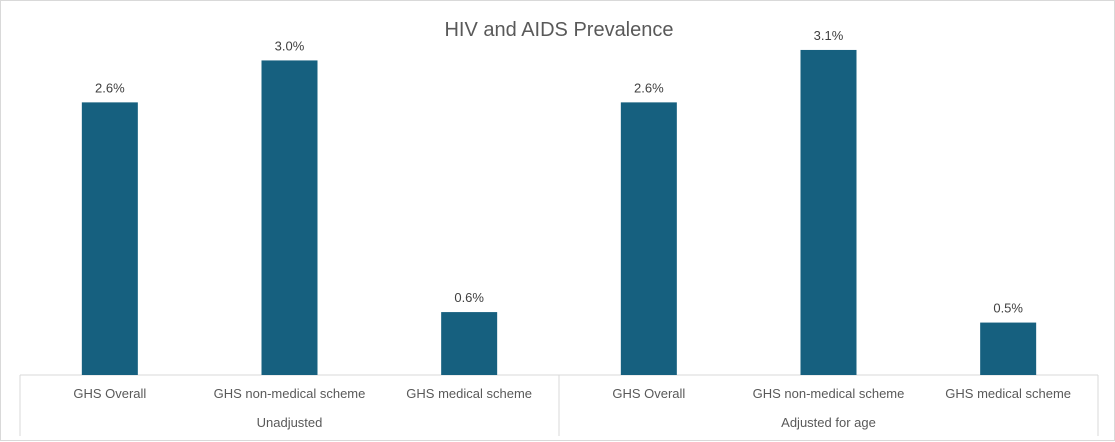 This screenshot has width=1115, height=442. I want to click on group-axis-labels: Unadjusted Adjusted for age, so click(566, 422).